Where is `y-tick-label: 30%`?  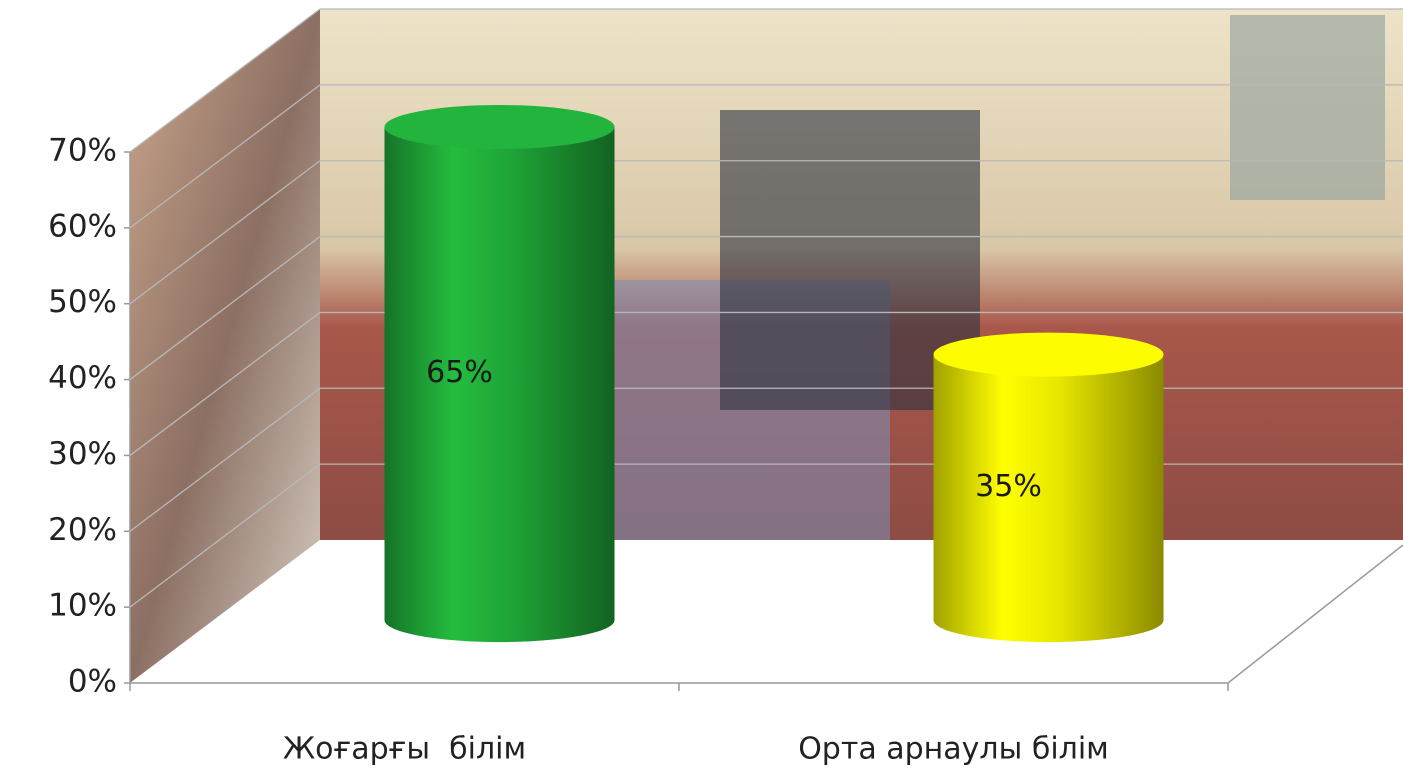 y-tick-label: 30% is located at coordinates (82, 454).